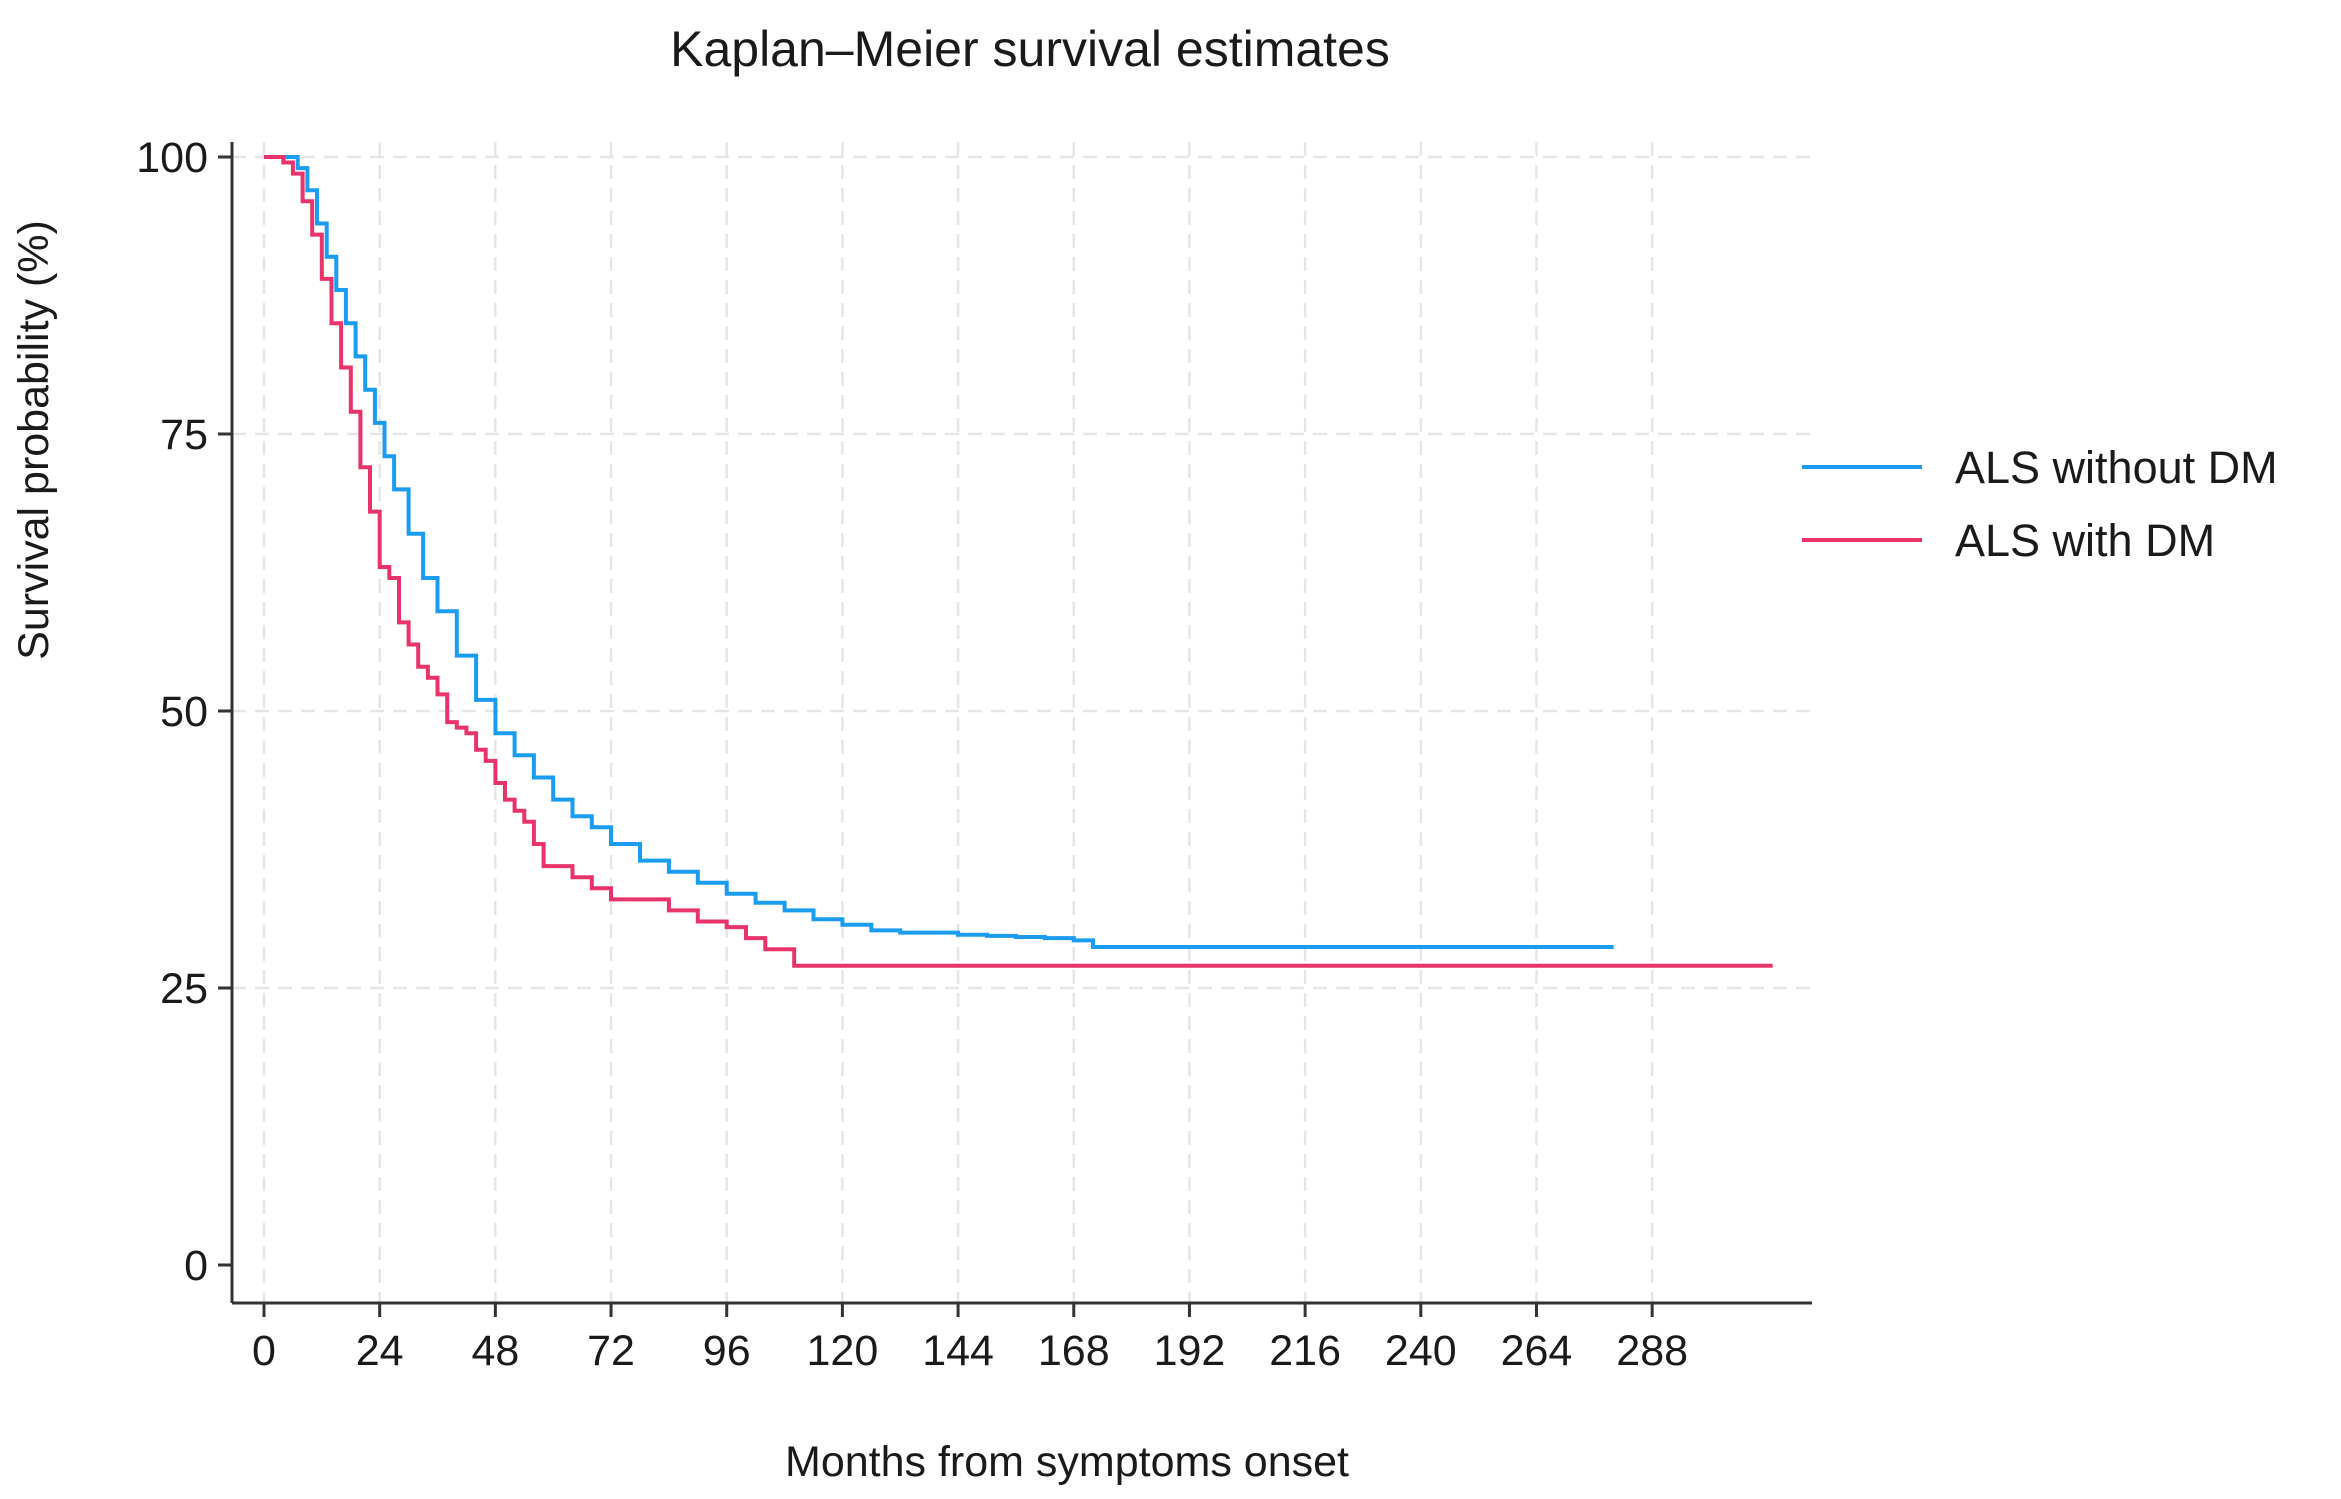 The image size is (2341, 1499). I want to click on x-tick-label: 240, so click(1421, 1351).